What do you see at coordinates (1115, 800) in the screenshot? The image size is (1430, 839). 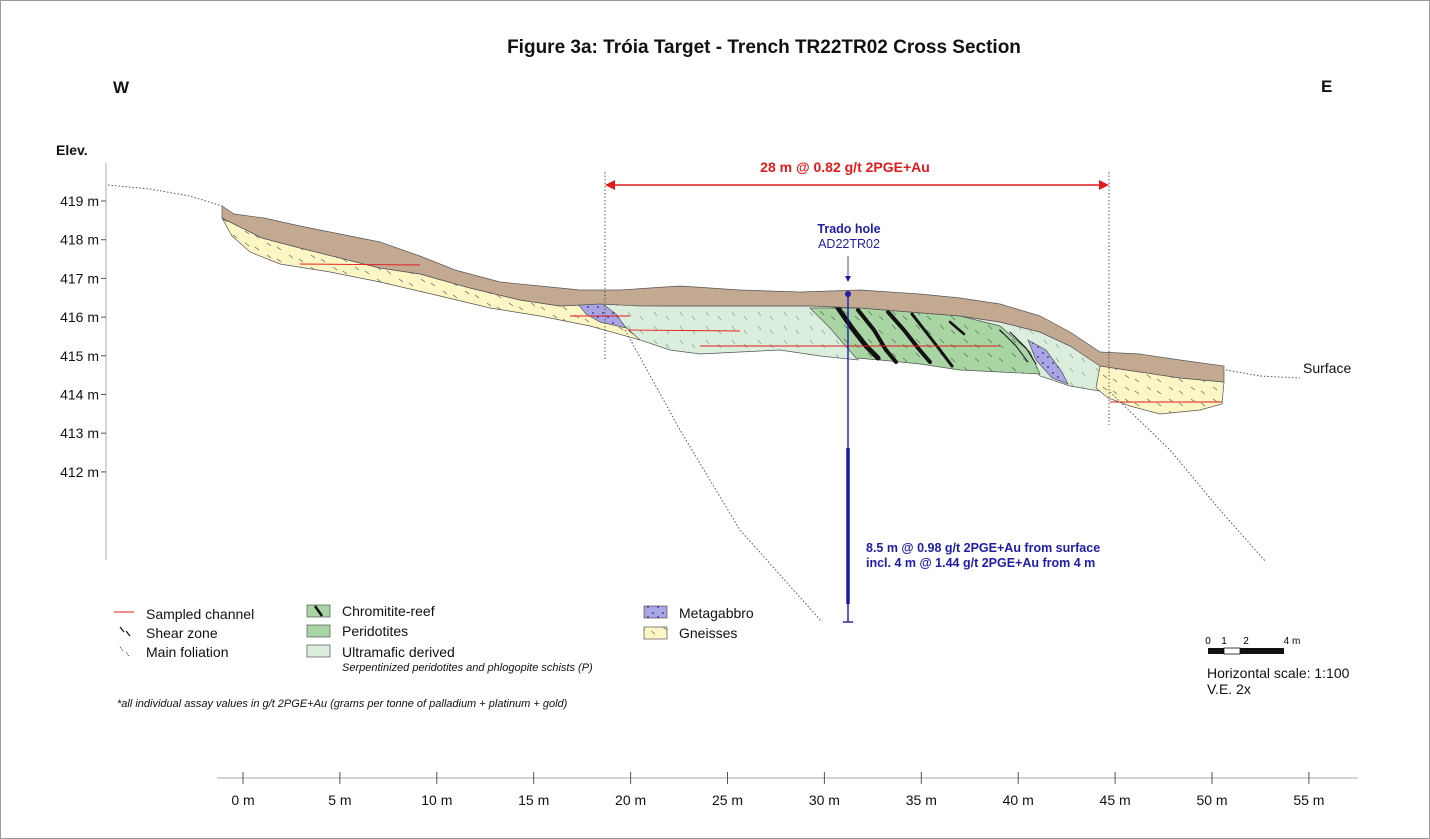 I see `distance-tick-label: 45 m` at bounding box center [1115, 800].